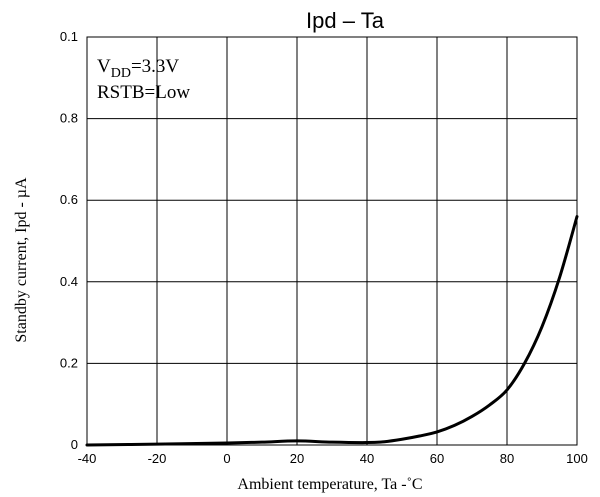 The height and width of the screenshot is (497, 600). I want to click on annotation-box: VDD=3.3V RSTB=Low, so click(143, 79).